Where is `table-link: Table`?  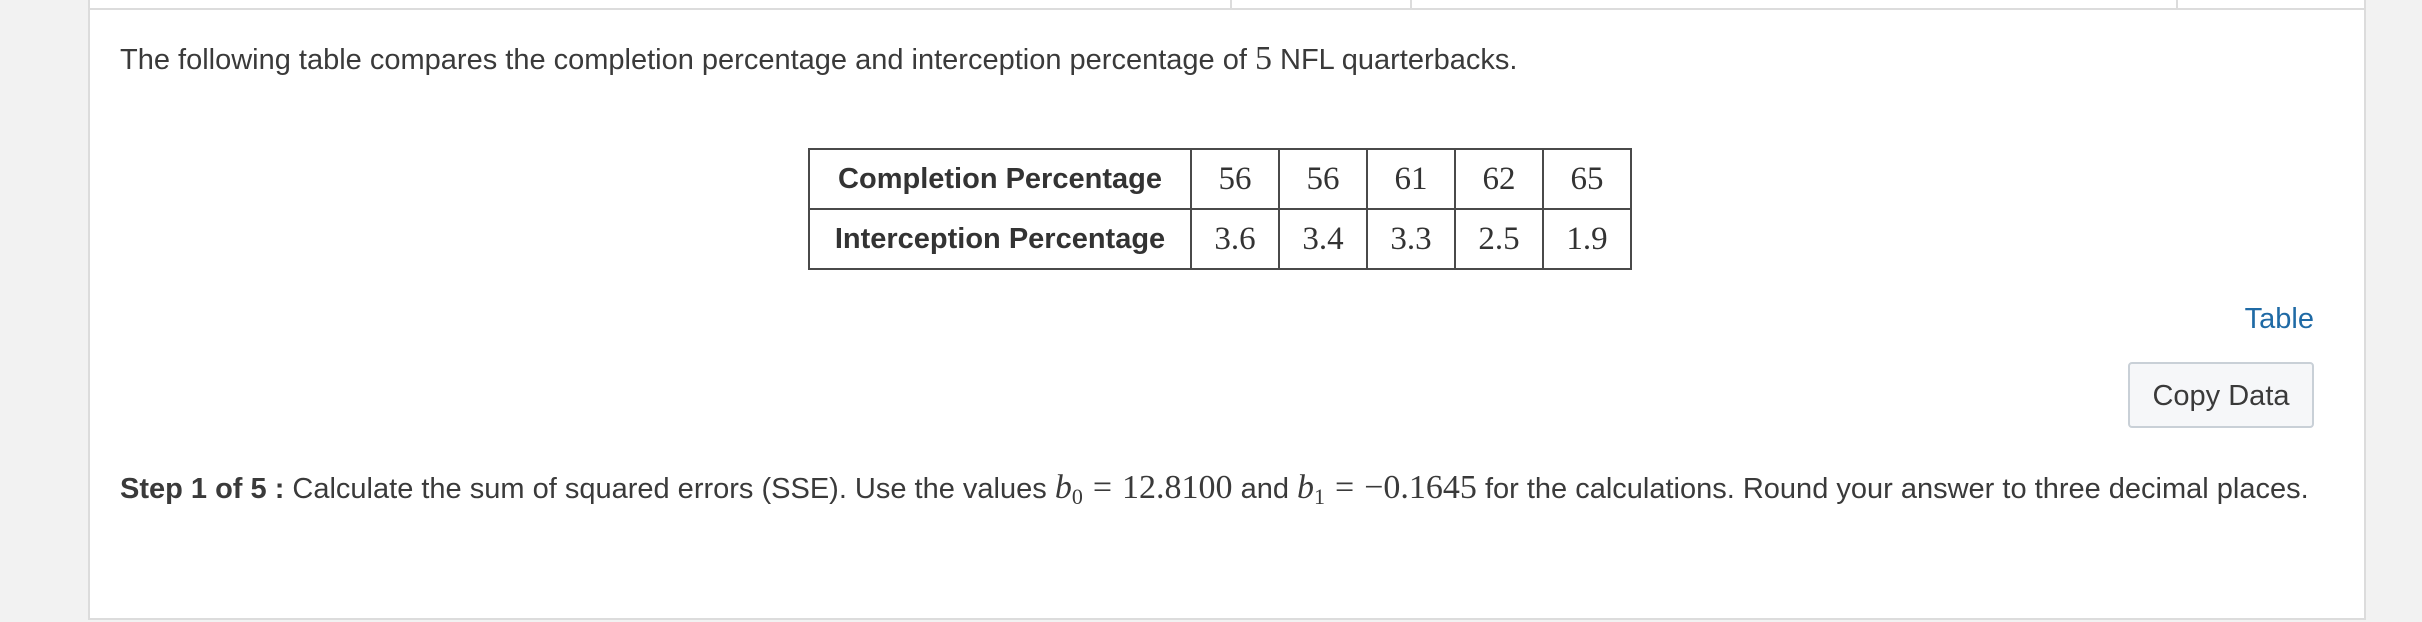 table-link: Table is located at coordinates (2279, 319).